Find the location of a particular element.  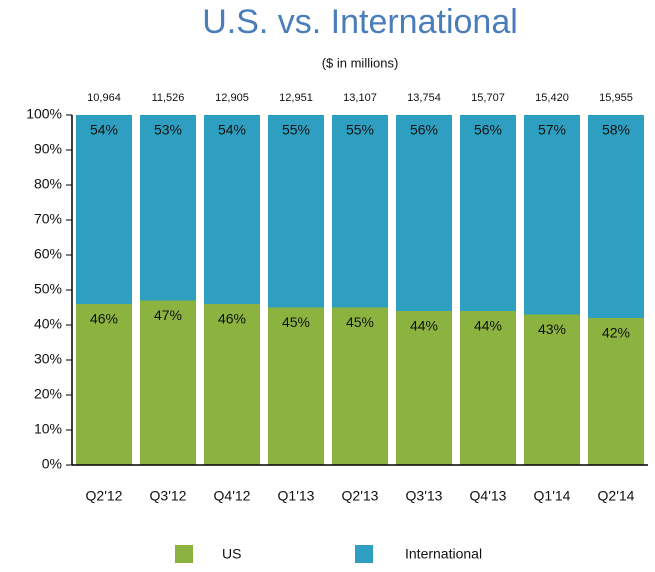

total-label: 13,754 is located at coordinates (424, 98).